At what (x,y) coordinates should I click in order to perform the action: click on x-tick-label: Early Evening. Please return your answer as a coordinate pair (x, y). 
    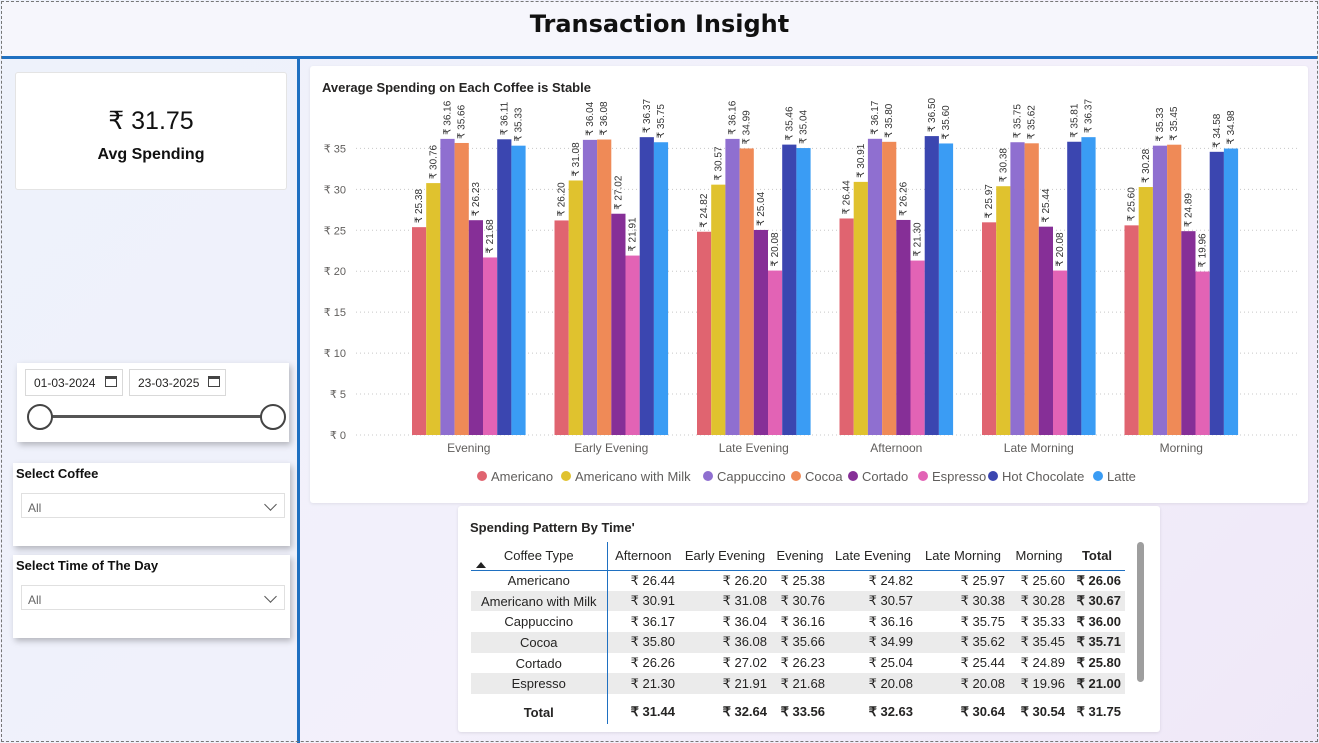
    Looking at the image, I should click on (611, 448).